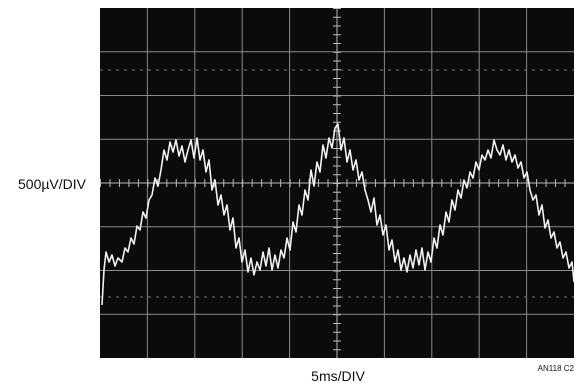  I want to click on vertical-scale-label: 500µV/DIV, so click(52, 184).